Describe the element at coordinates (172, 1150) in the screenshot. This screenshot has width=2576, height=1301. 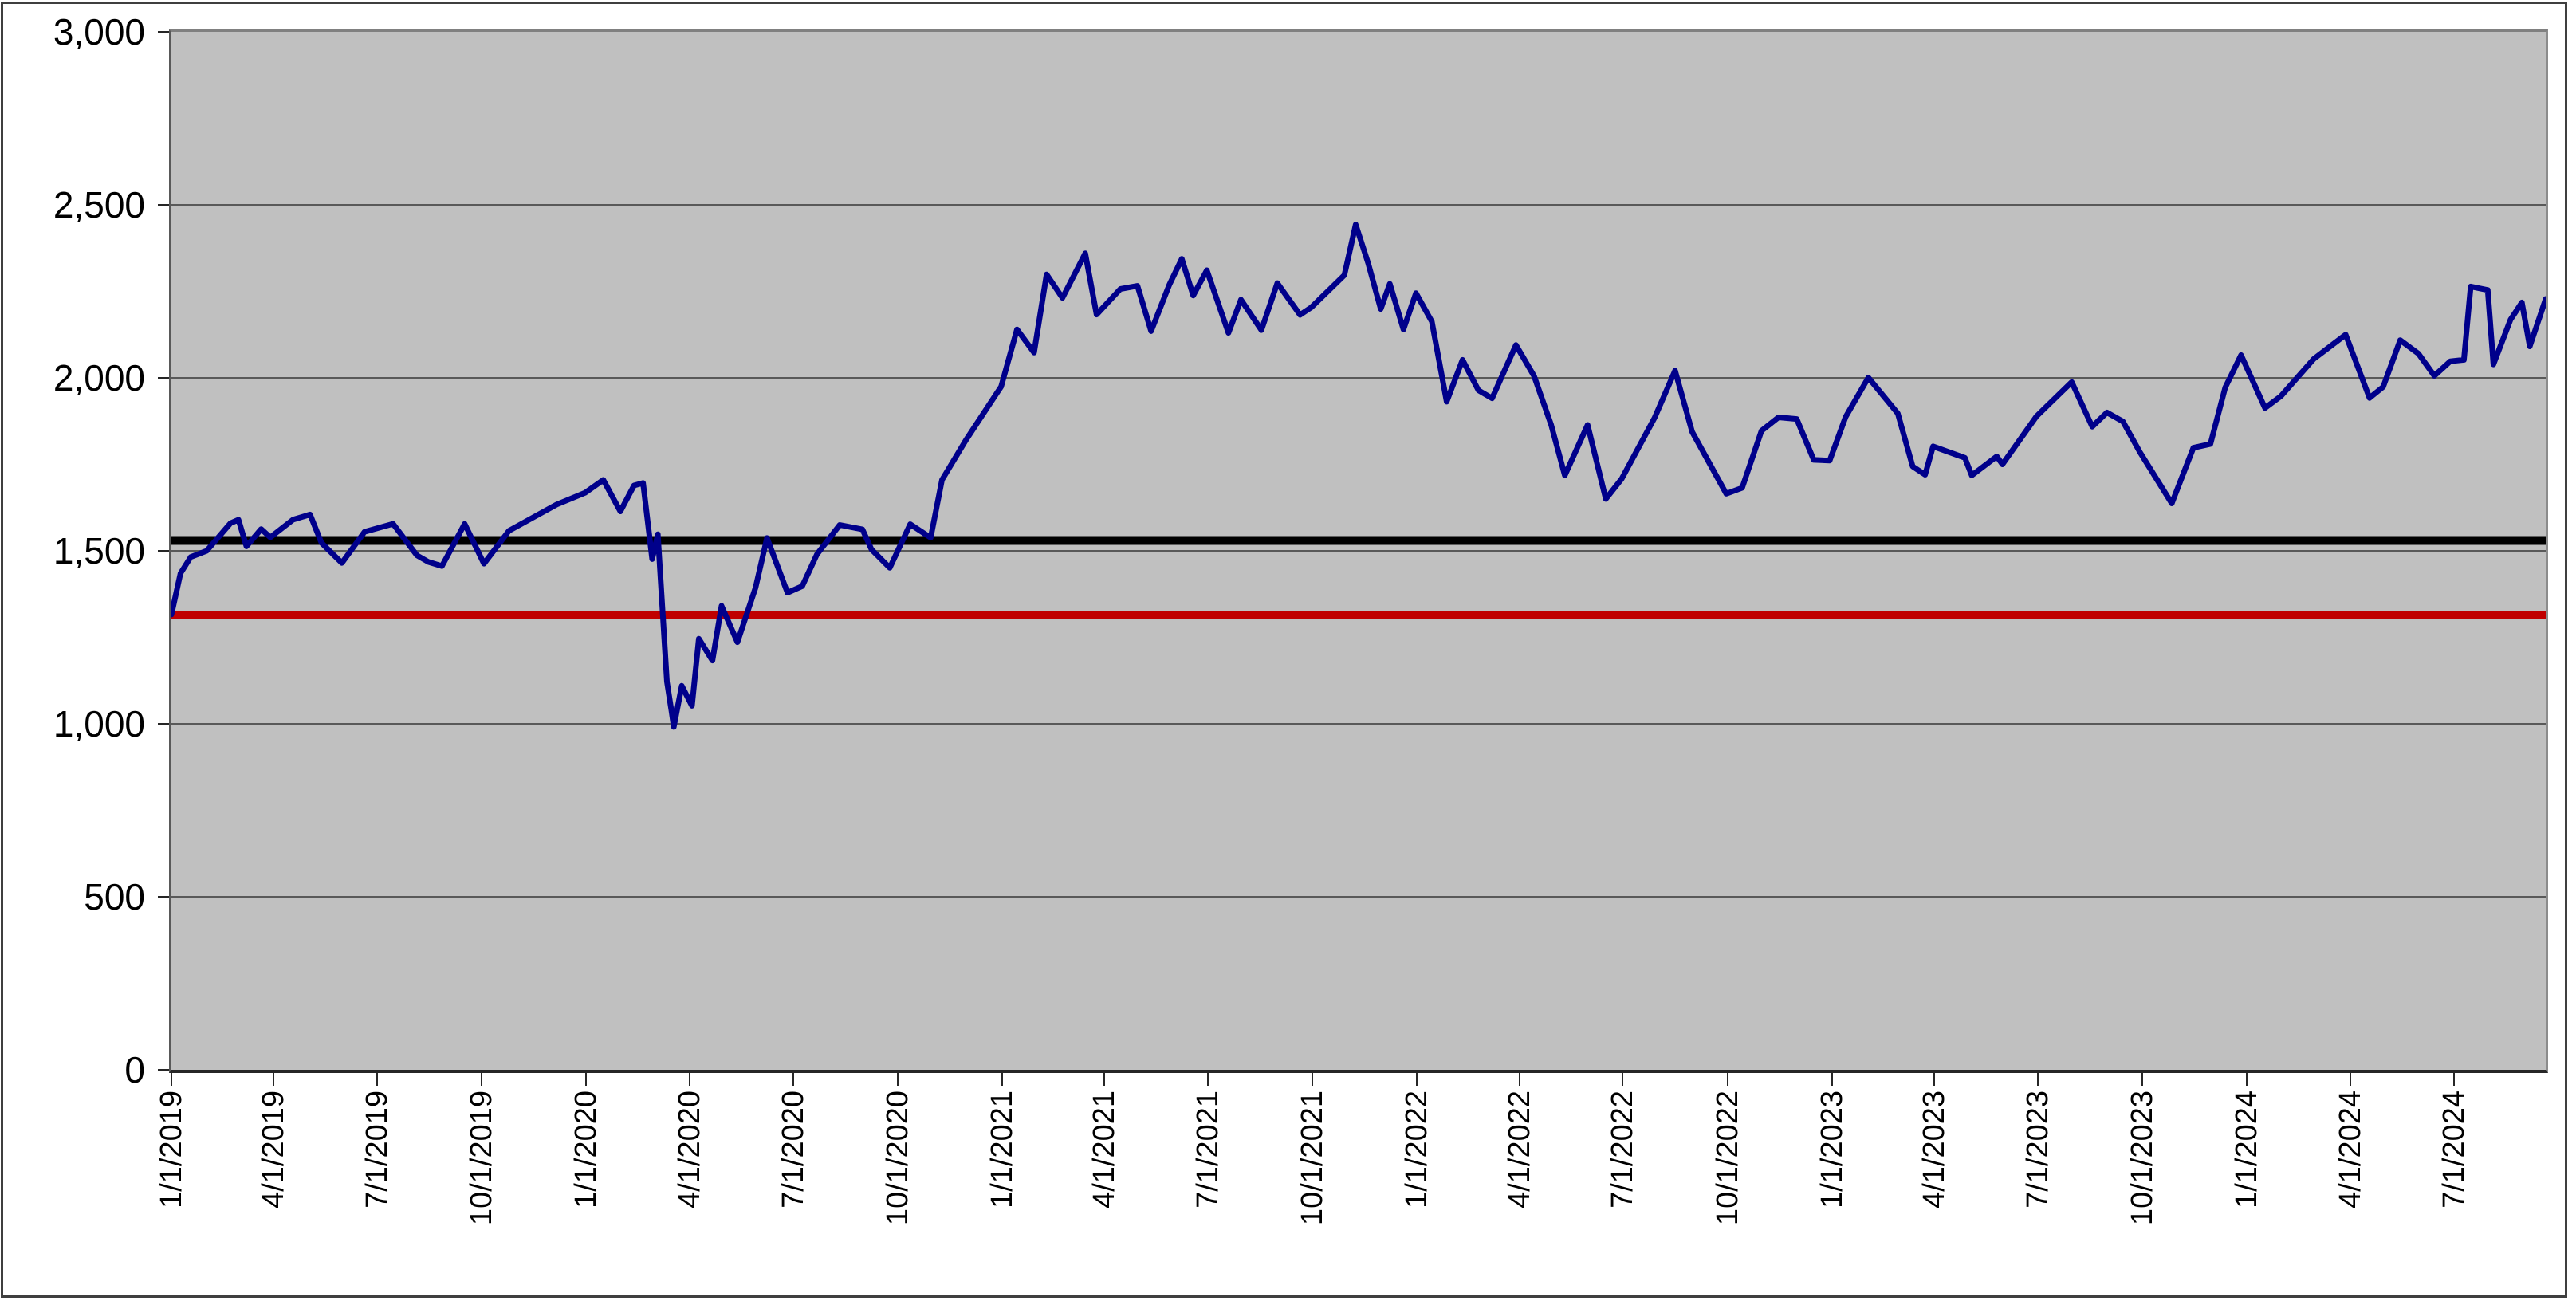
I see `x-axis-label-1/1/2019: 1/1/2019` at that location.